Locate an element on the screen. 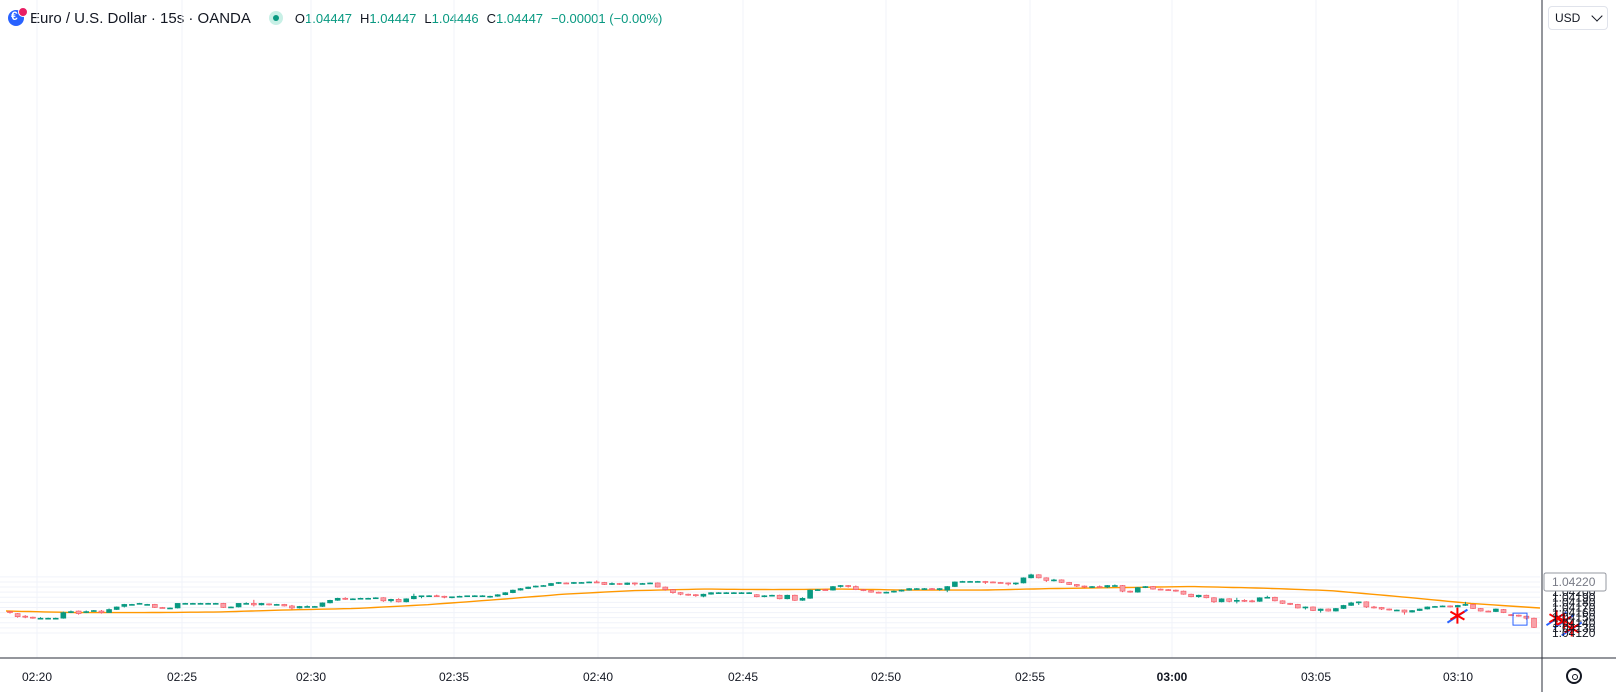 This screenshot has width=1616, height=692. moving-average-line is located at coordinates (773, 599).